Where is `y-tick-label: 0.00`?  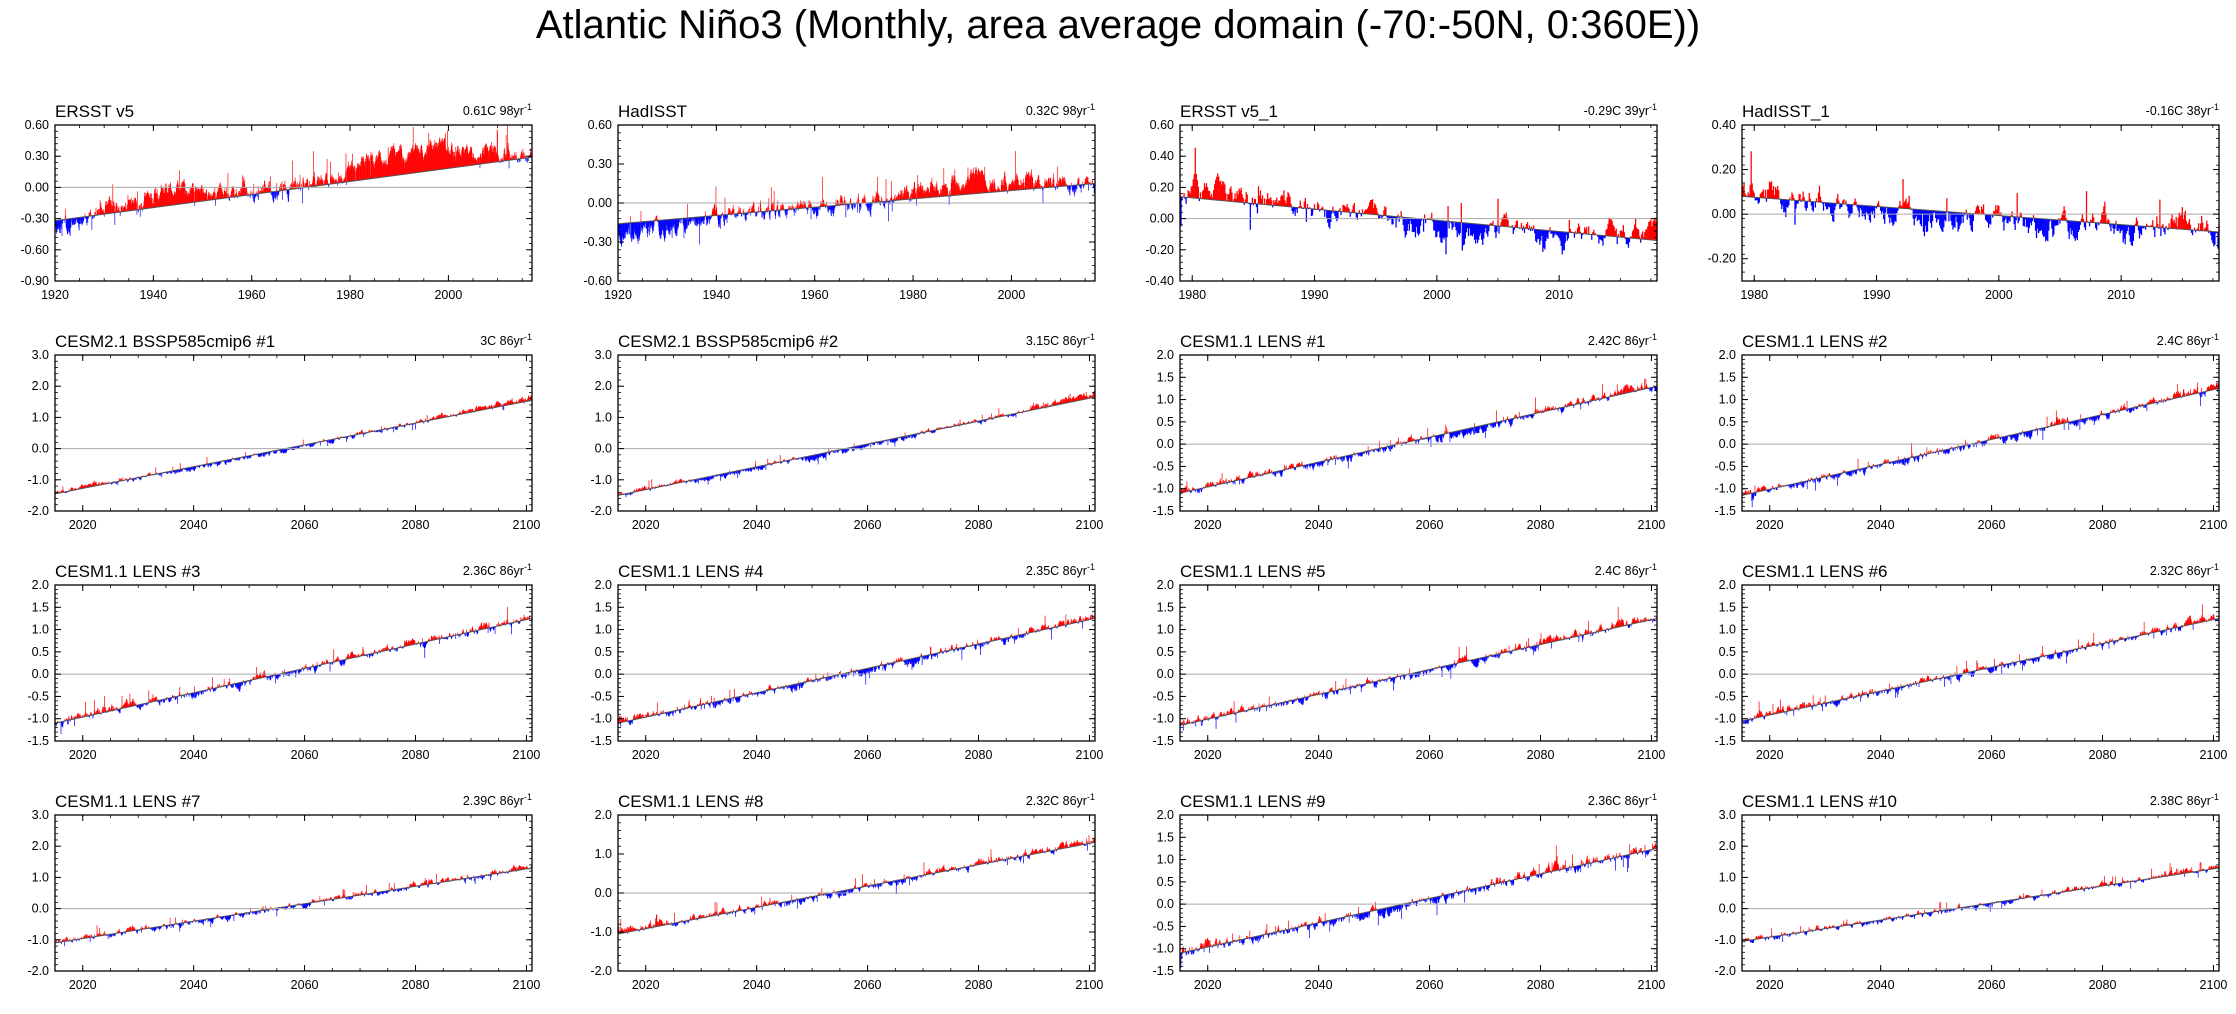
y-tick-label: 0.00 is located at coordinates (1724, 214).